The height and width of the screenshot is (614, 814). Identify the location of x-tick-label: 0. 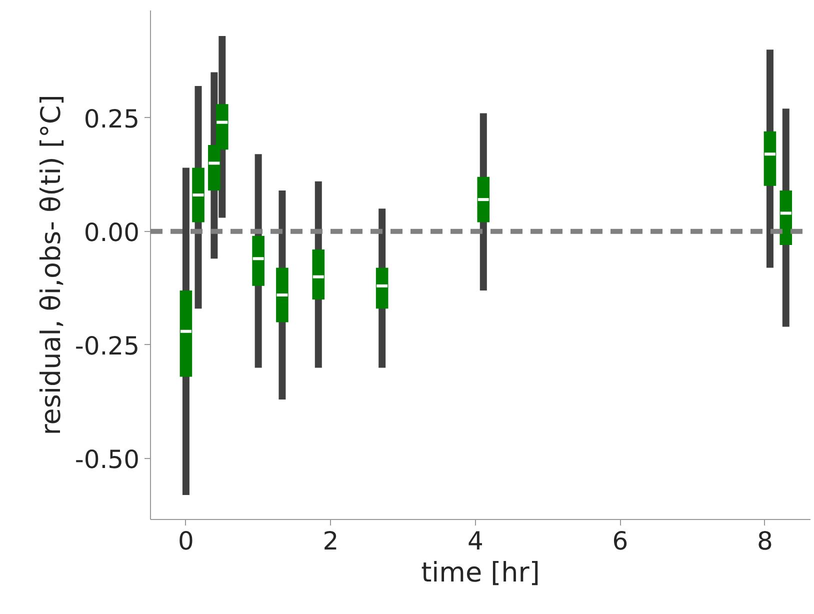
(186, 541).